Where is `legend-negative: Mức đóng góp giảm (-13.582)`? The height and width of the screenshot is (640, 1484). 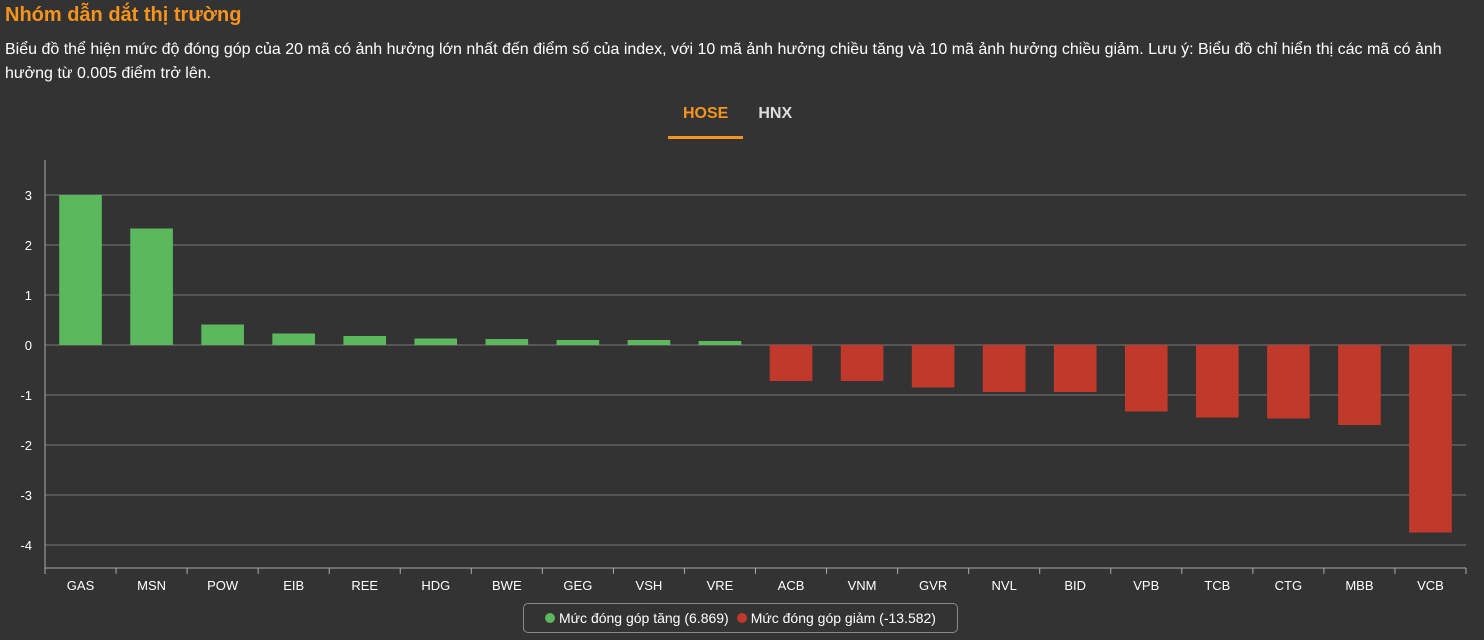
legend-negative: Mức đóng góp giảm (-13.582) is located at coordinates (836, 618).